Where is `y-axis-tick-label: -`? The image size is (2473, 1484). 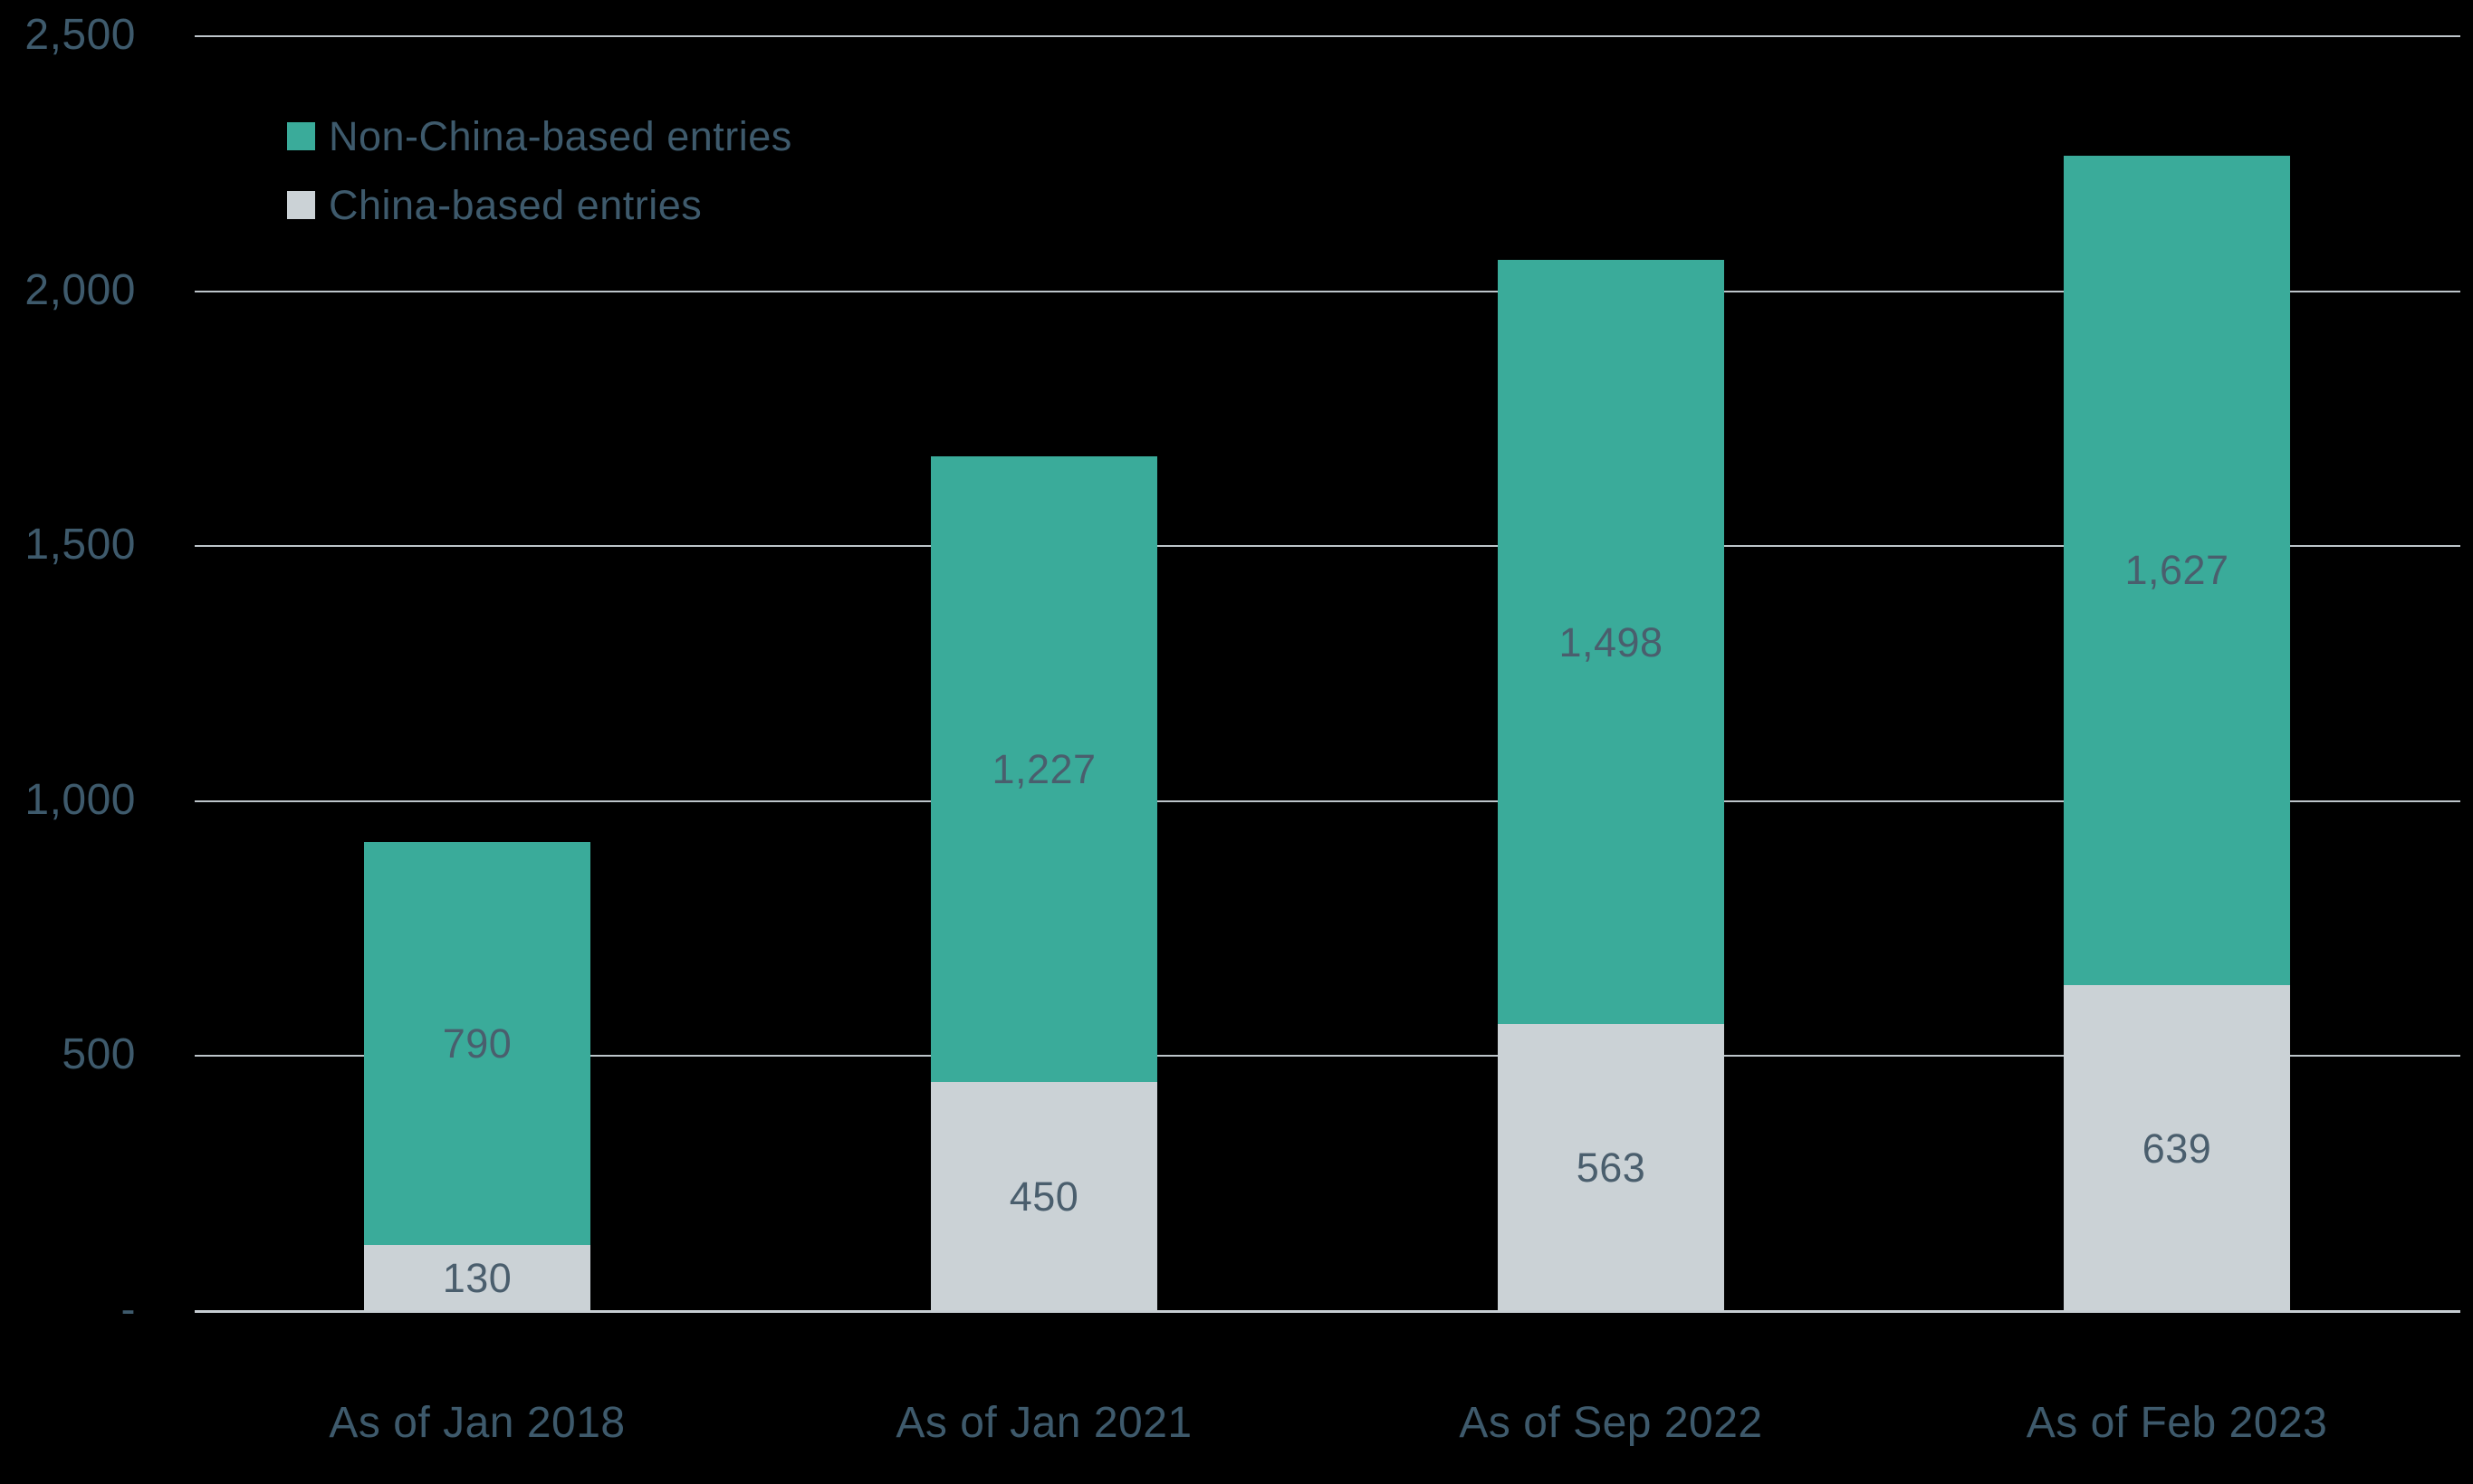
y-axis-tick-label: - is located at coordinates (128, 1310).